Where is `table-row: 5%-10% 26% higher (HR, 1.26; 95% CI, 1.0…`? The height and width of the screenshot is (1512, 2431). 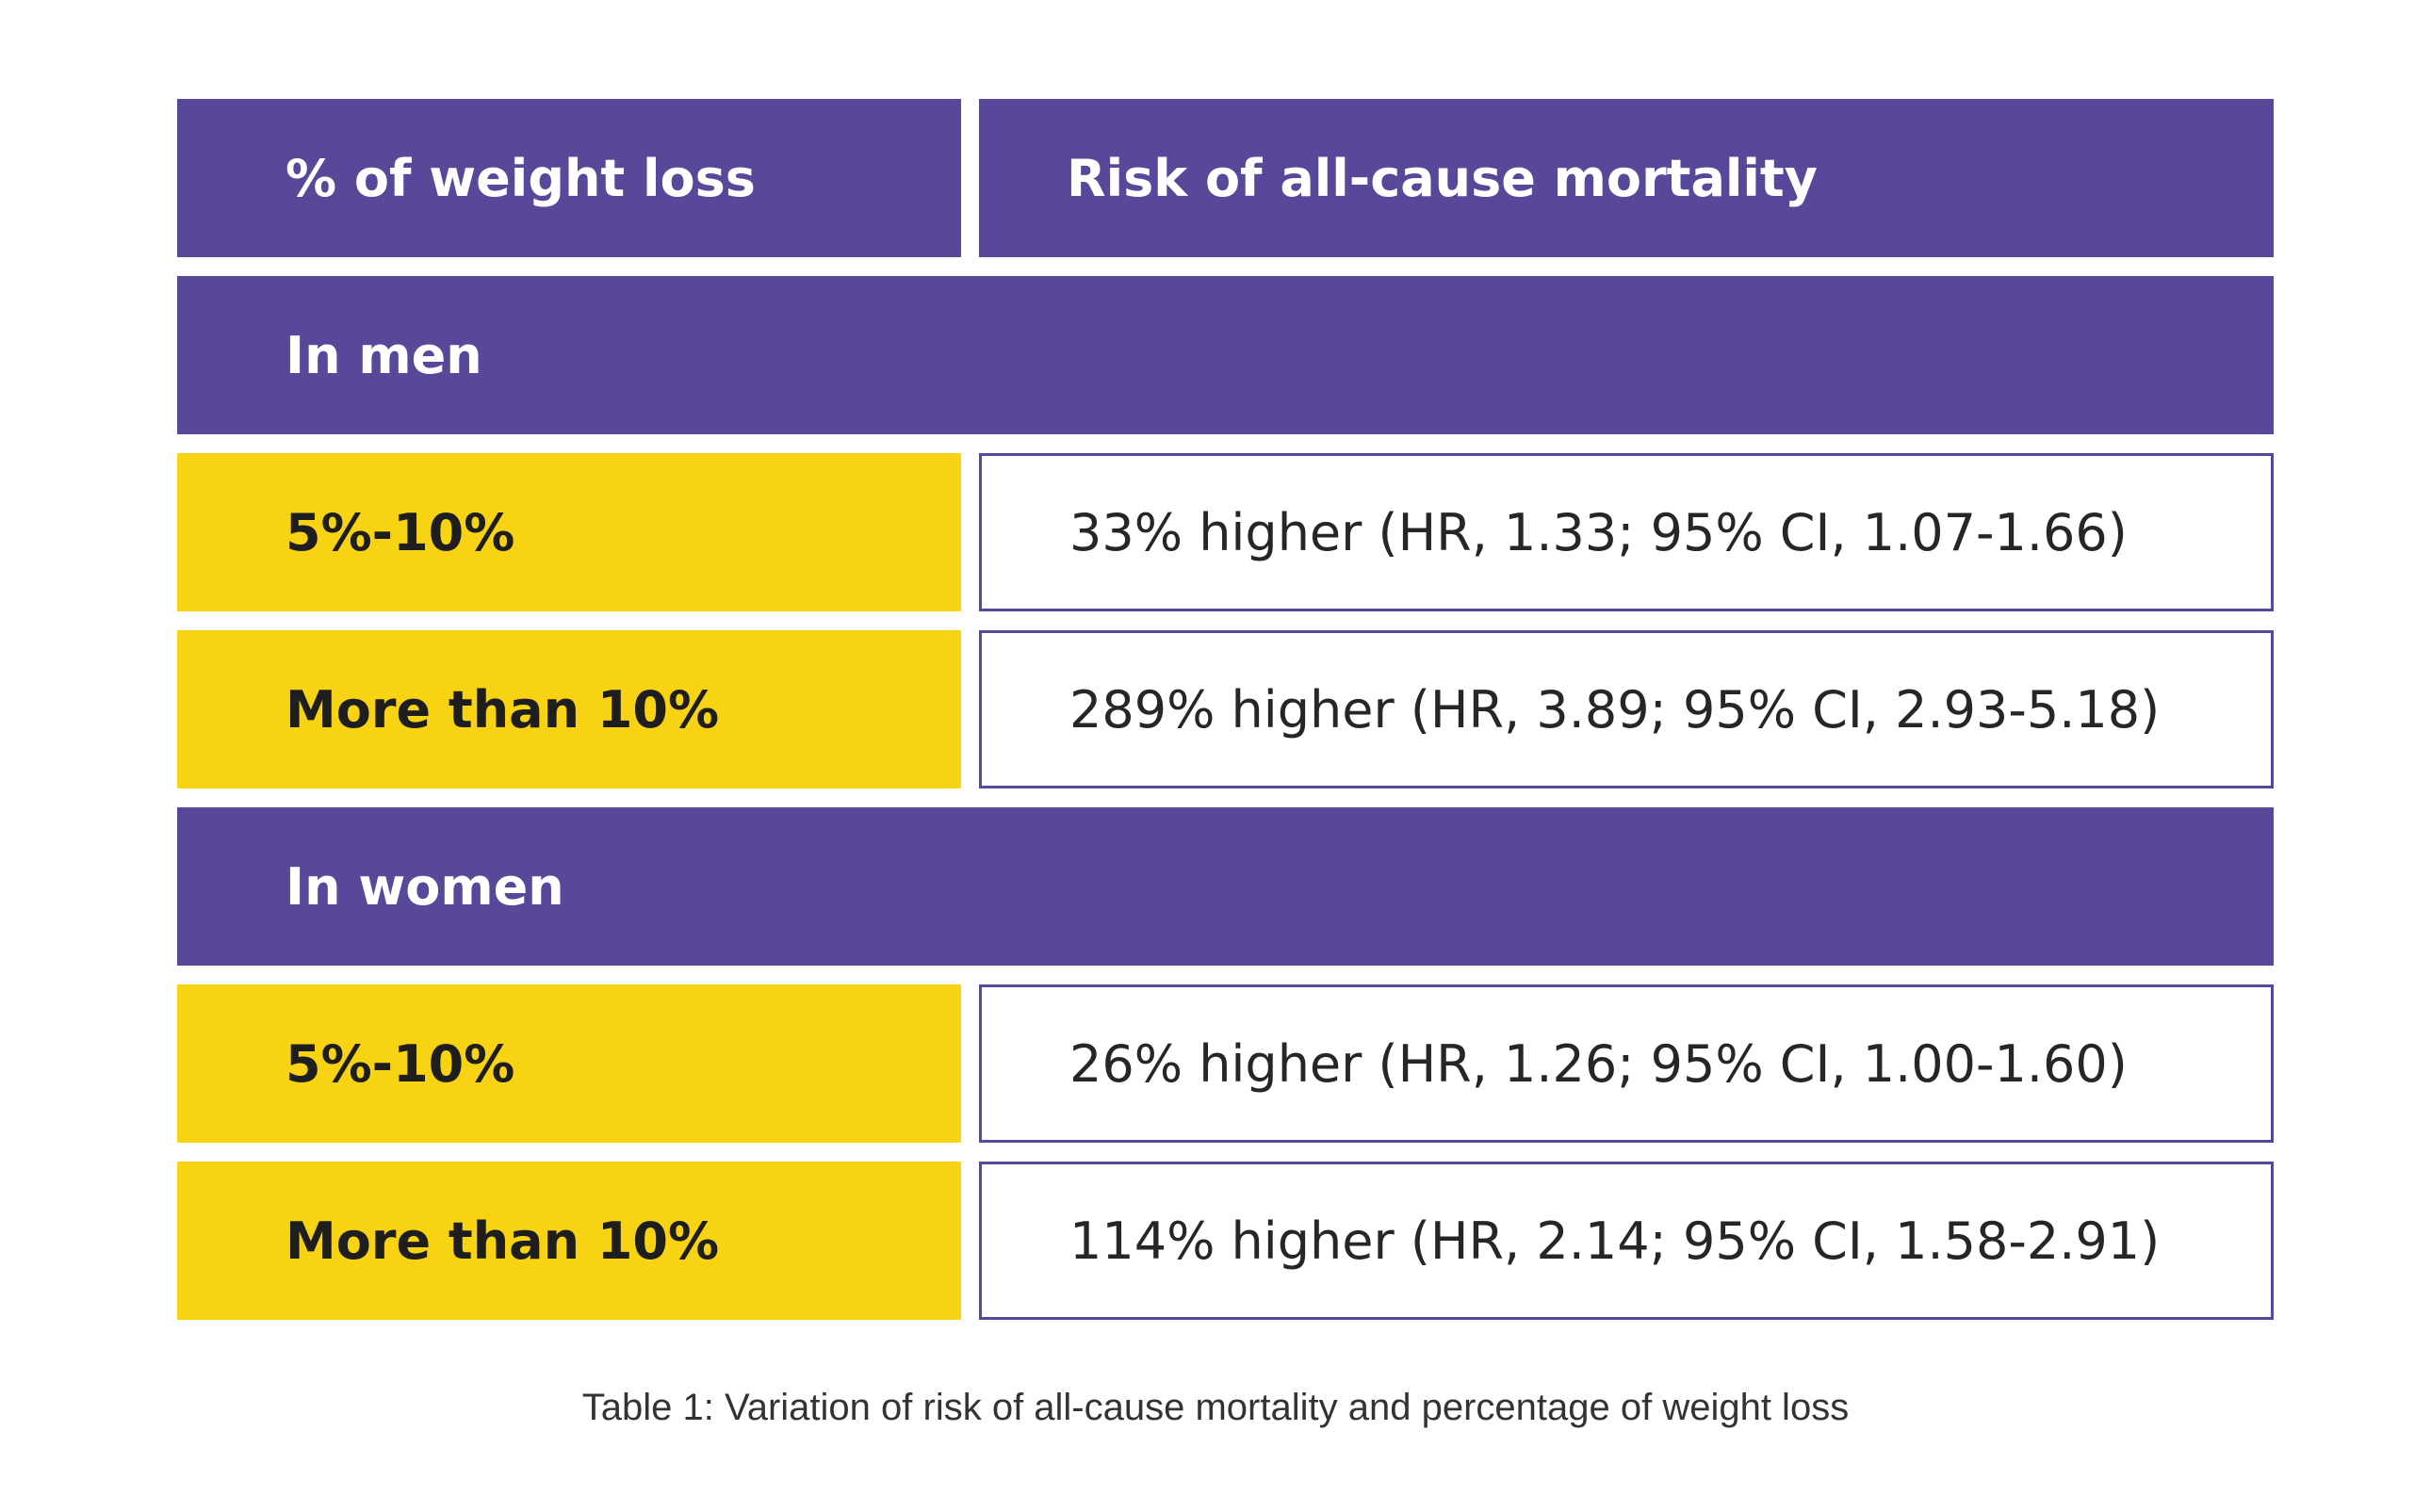 table-row: 5%-10% 26% higher (HR, 1.26; 95% CI, 1.0… is located at coordinates (1225, 1063).